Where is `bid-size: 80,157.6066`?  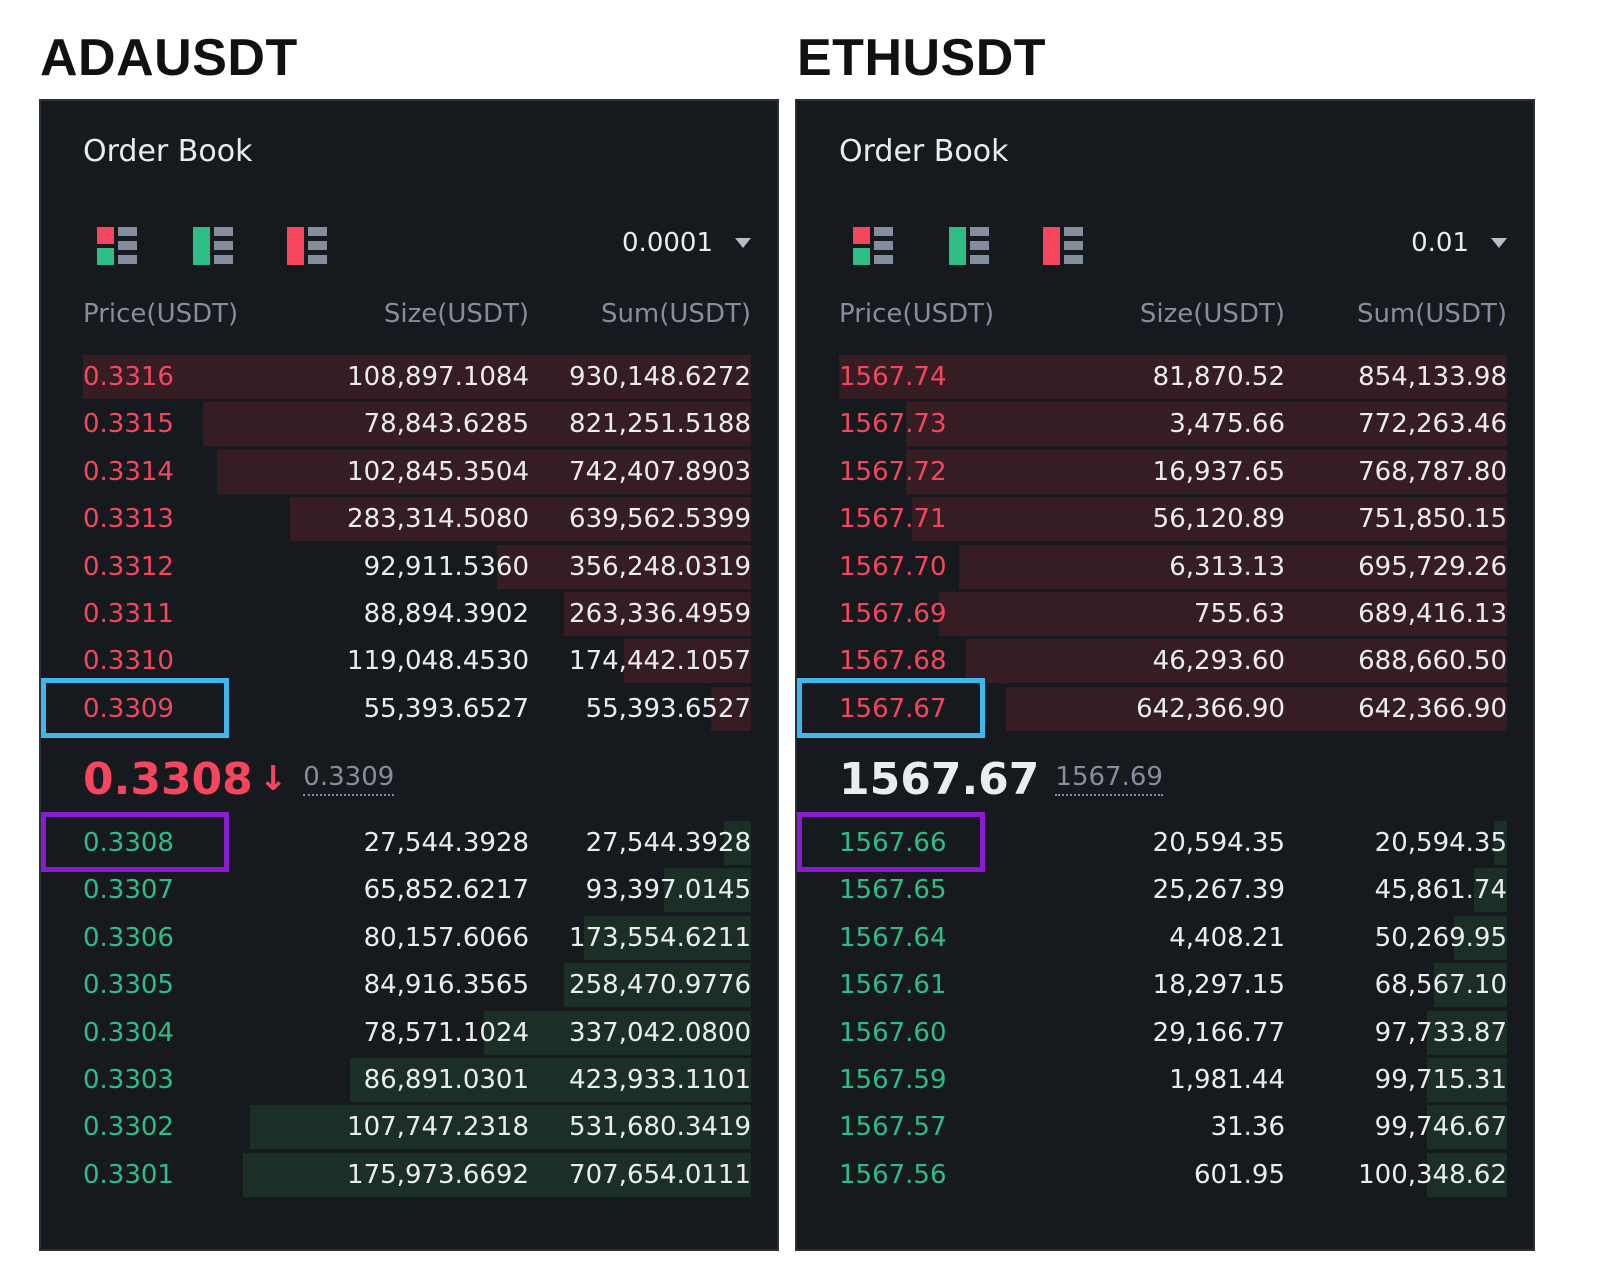 bid-size: 80,157.6066 is located at coordinates (446, 937).